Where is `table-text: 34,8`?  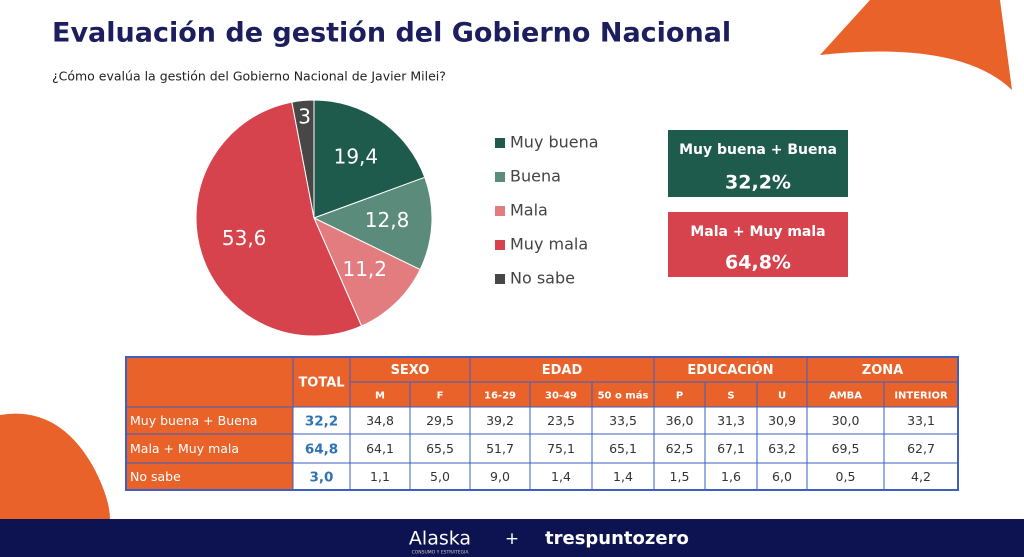
table-text: 34,8 is located at coordinates (380, 420).